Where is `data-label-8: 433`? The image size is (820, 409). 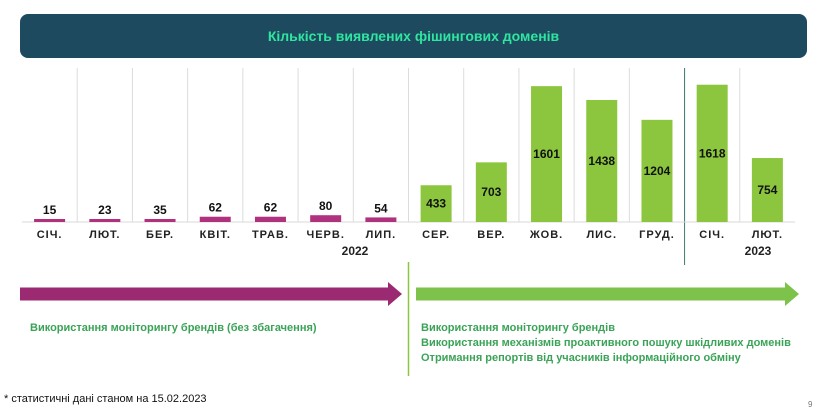 data-label-8: 433 is located at coordinates (436, 204).